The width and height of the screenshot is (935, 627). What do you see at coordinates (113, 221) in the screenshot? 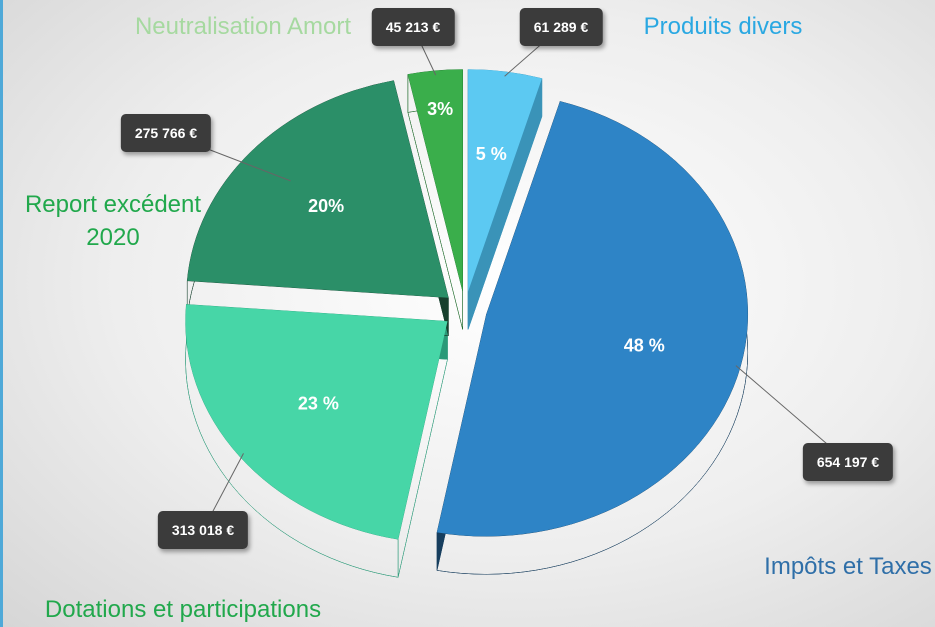
I see `category-label: Report excédent 2020` at bounding box center [113, 221].